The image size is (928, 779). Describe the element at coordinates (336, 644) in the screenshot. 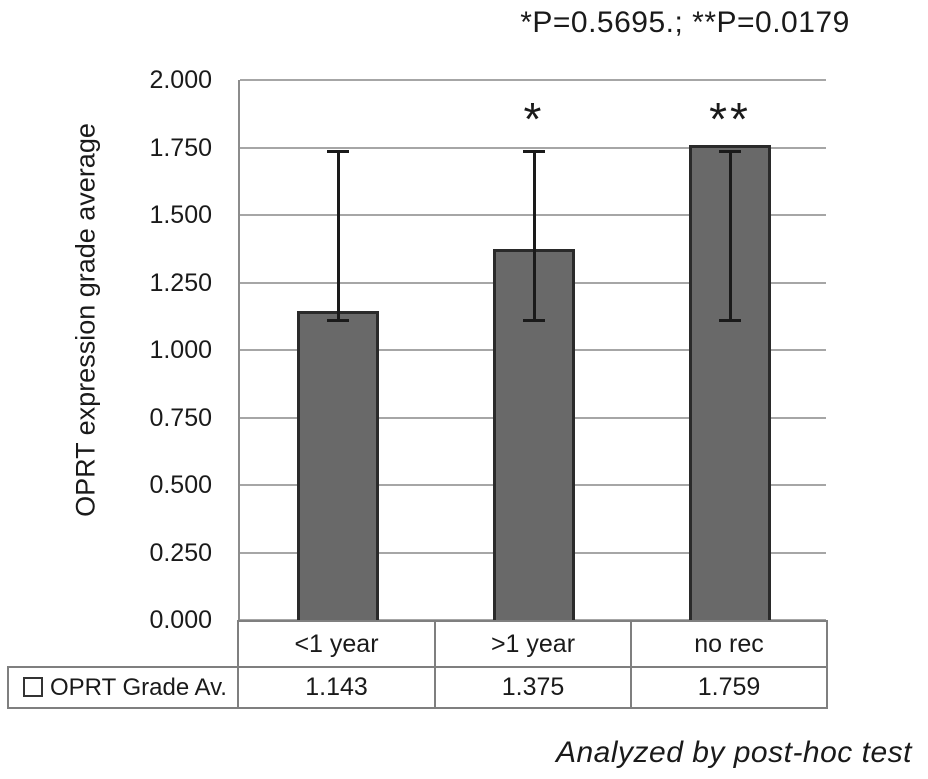

I see `category-cell: <1 year` at that location.